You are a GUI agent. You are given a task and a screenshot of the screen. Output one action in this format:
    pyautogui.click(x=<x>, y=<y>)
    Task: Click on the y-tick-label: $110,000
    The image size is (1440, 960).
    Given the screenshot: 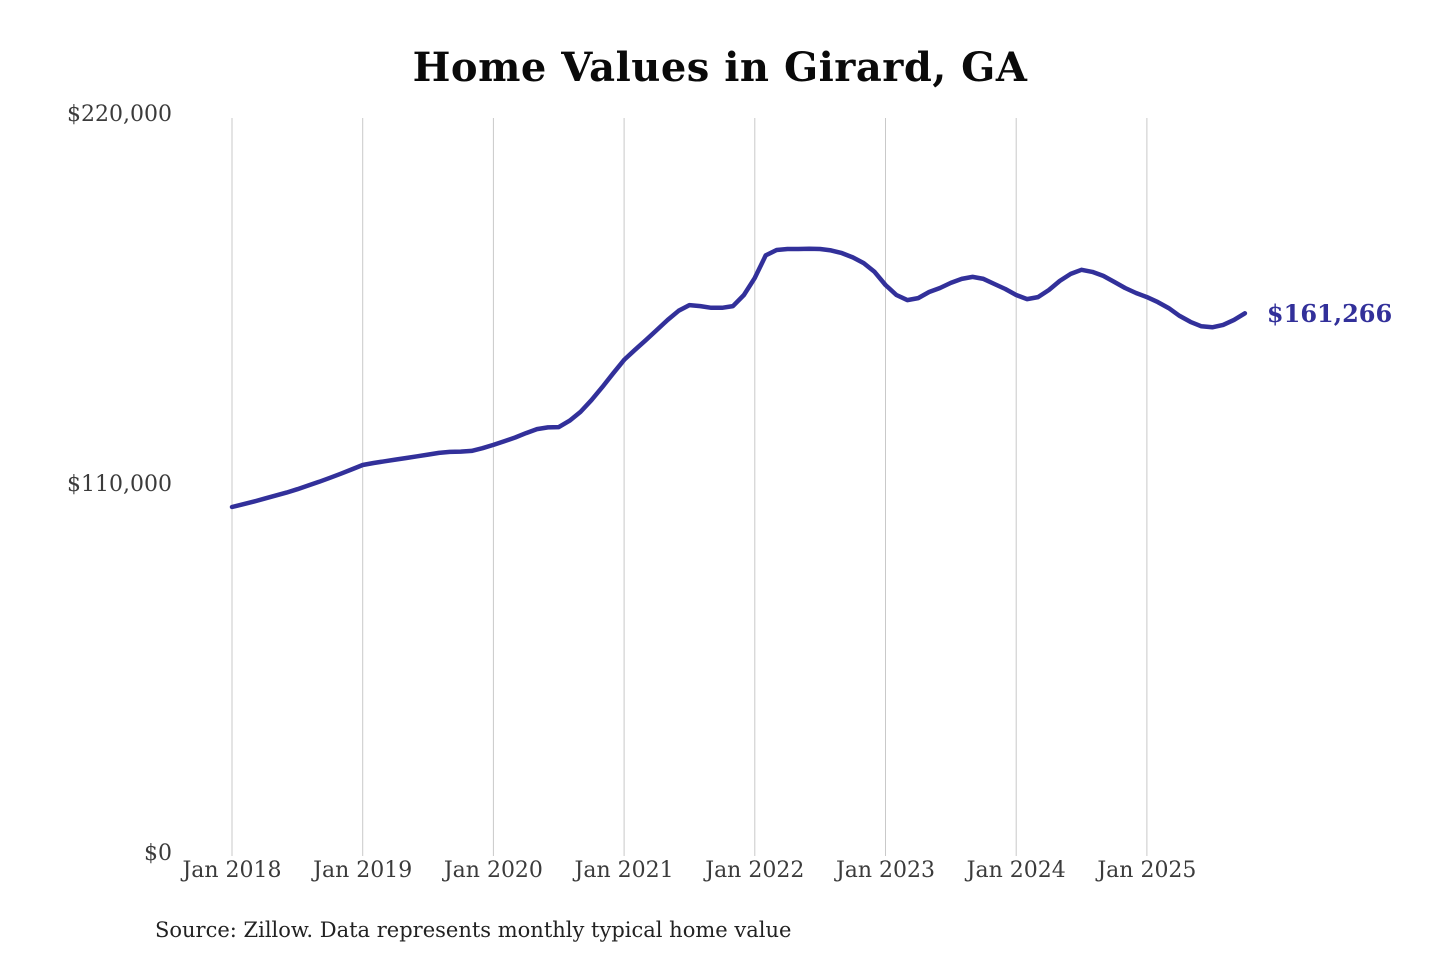 What is the action you would take?
    pyautogui.click(x=119, y=484)
    